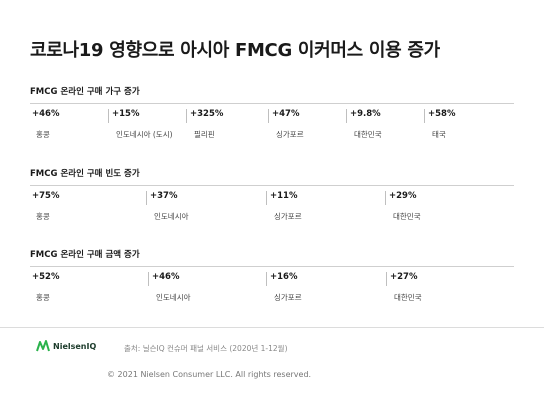 The width and height of the screenshot is (544, 405). What do you see at coordinates (43, 346) in the screenshot?
I see `nielseniq-logo-icon` at bounding box center [43, 346].